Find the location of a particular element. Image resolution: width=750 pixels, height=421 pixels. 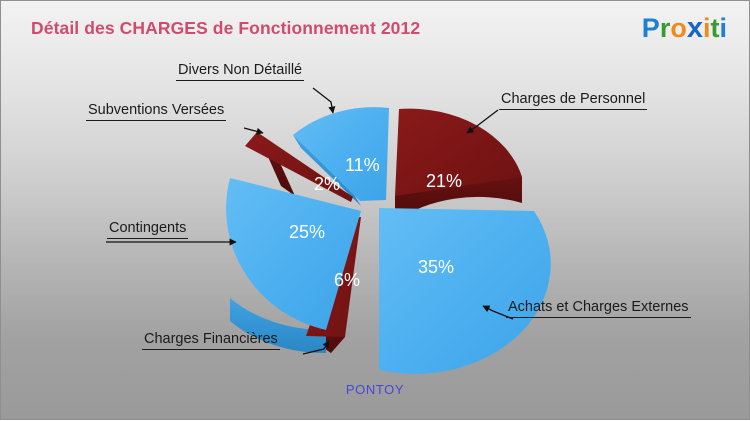

slice-top-charges-de-personnel is located at coordinates (458, 152).